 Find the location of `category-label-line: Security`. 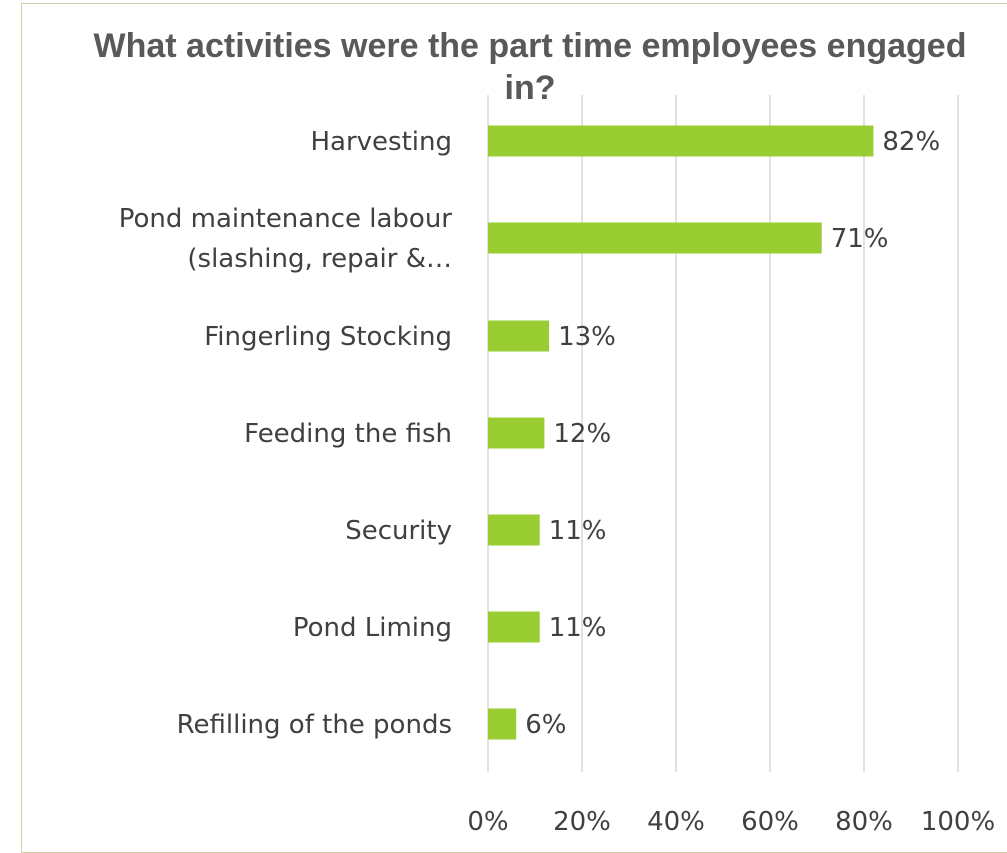

category-label-line: Security is located at coordinates (398, 531).